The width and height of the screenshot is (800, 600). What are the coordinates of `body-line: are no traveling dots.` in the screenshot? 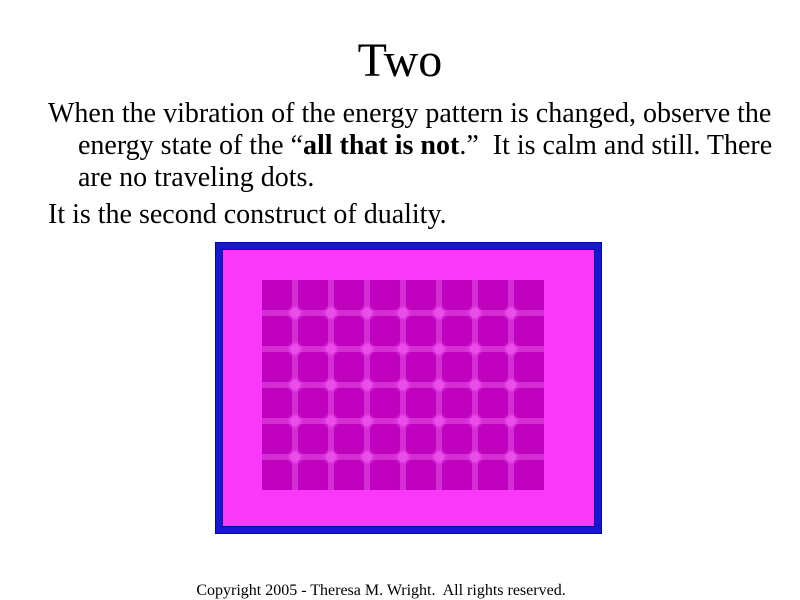 It's located at (408, 178).